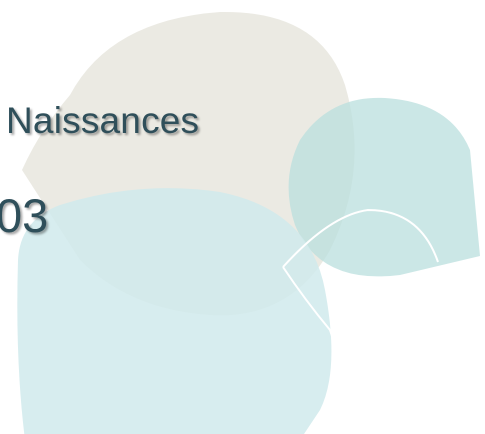 The height and width of the screenshot is (434, 485). Describe the element at coordinates (24, 215) in the screenshot. I see `slide-number: 03` at that location.